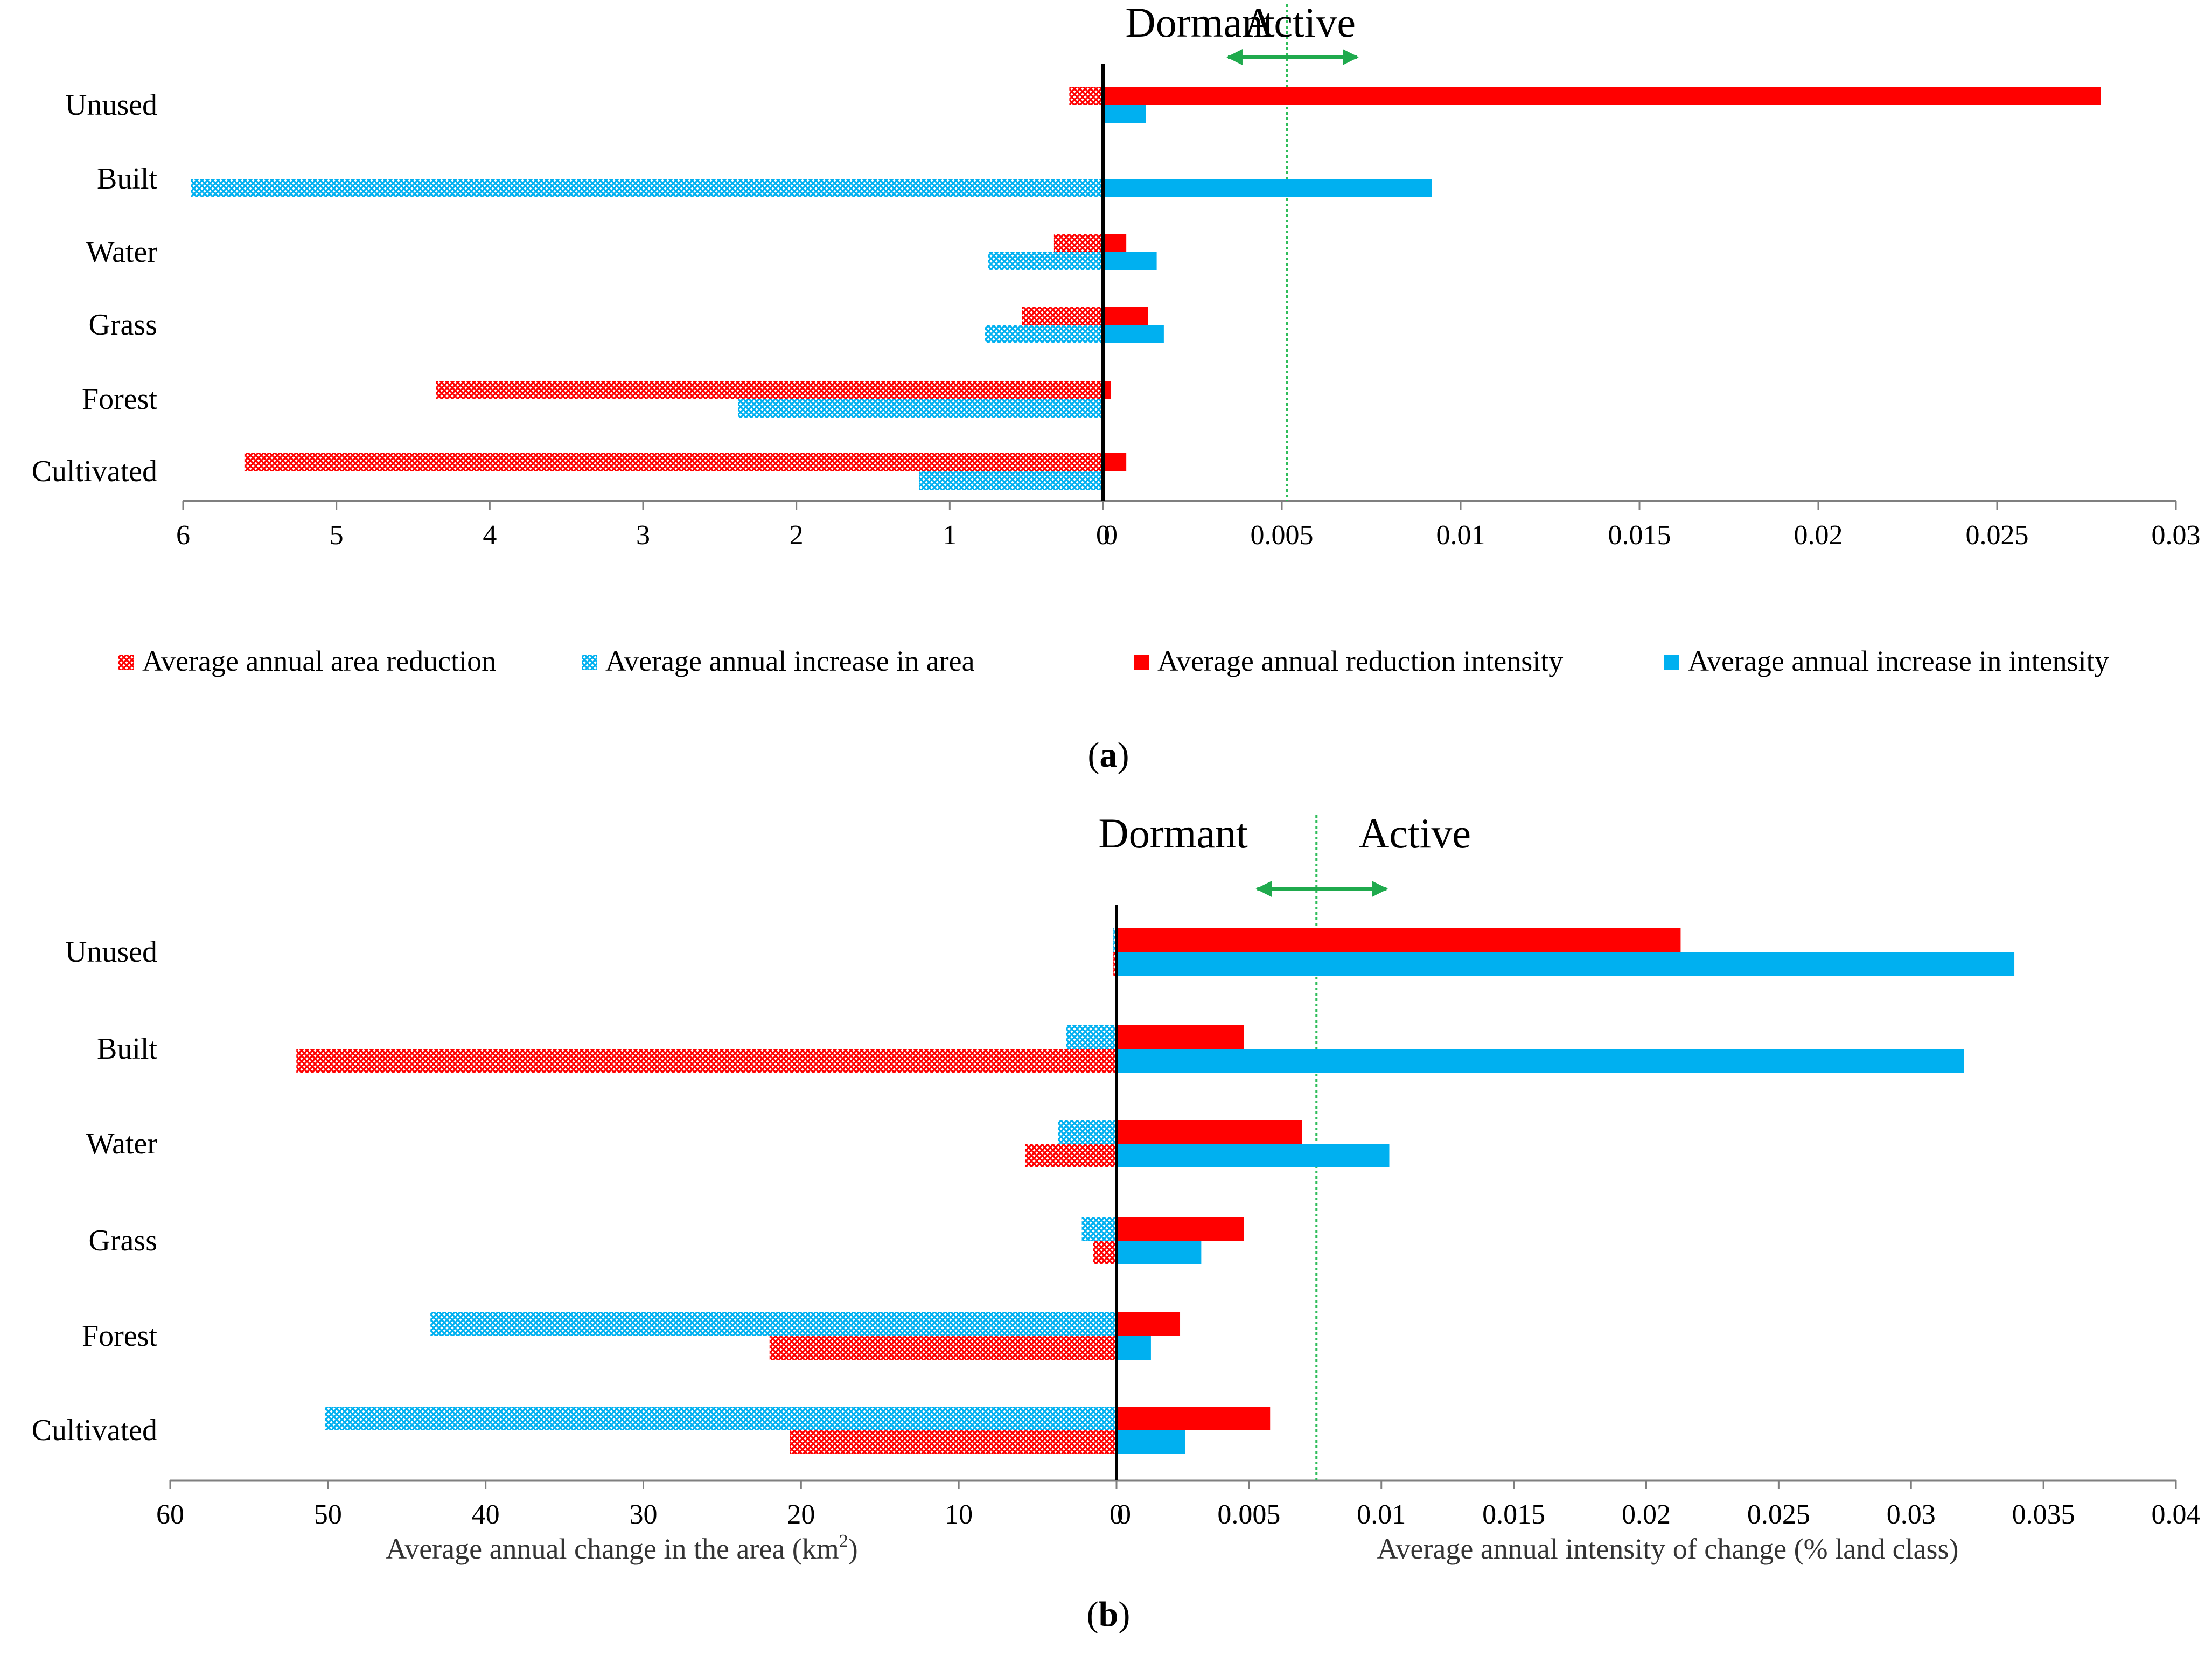  What do you see at coordinates (1141, 662) in the screenshot?
I see `legend-swatch-intensity-reduction` at bounding box center [1141, 662].